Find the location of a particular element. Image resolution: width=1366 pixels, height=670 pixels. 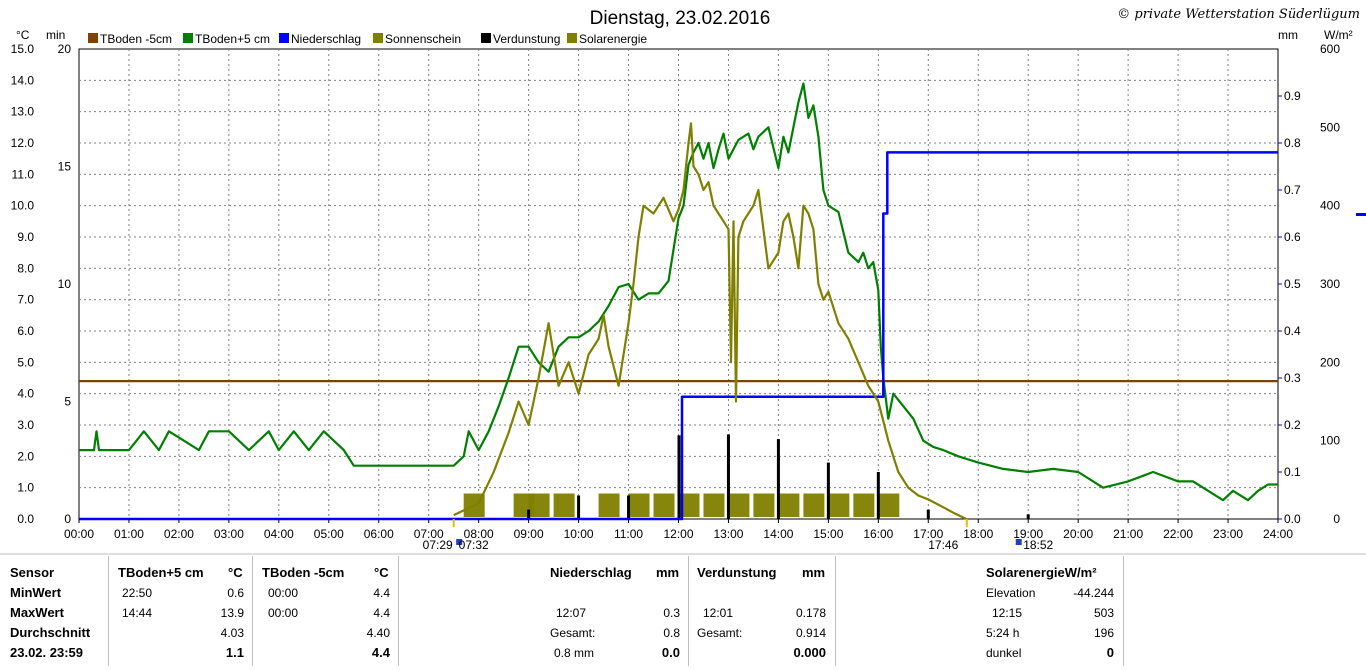

sunrise-icon is located at coordinates (459, 542).